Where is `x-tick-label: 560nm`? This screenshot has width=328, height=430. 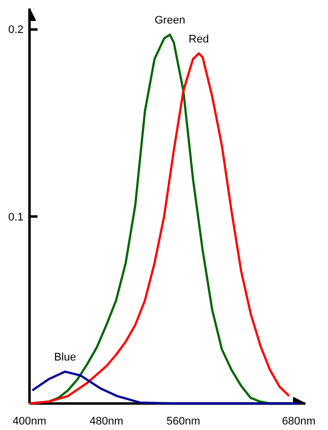
x-tick-label: 560nm is located at coordinates (183, 422).